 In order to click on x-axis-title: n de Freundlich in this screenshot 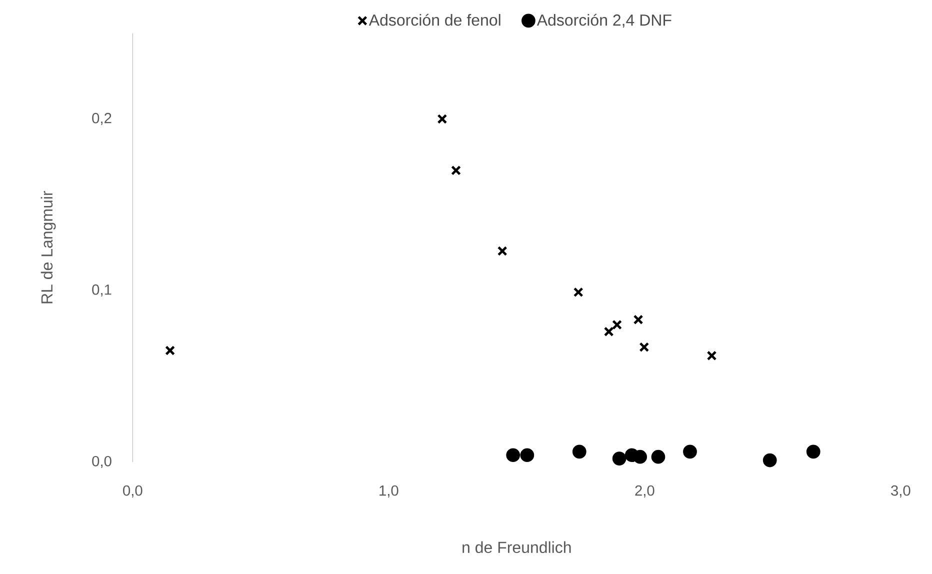, I will do `click(516, 547)`.